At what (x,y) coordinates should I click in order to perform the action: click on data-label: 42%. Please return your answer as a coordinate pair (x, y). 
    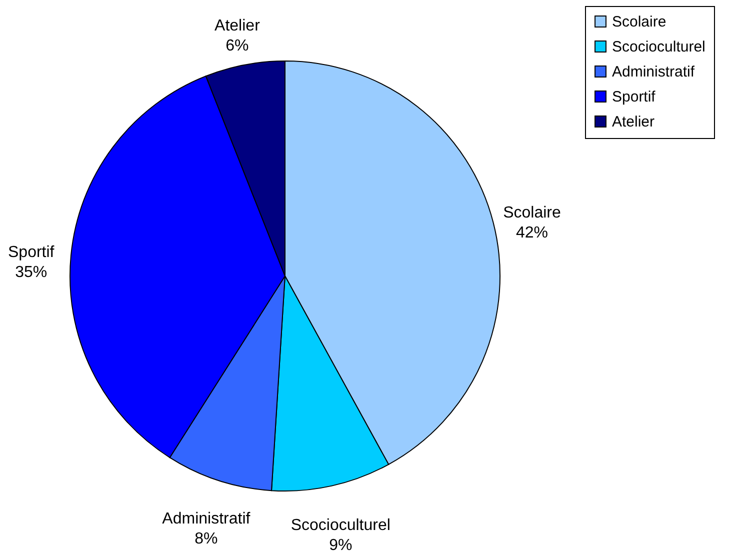
    Looking at the image, I should click on (532, 233).